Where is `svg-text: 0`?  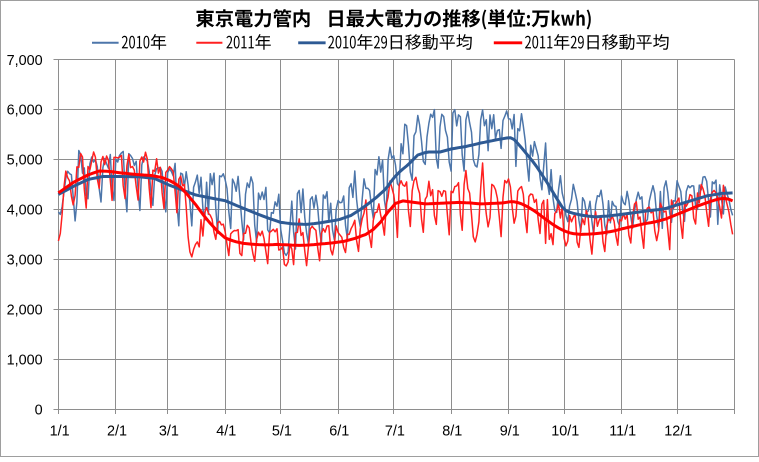
svg-text: 0 is located at coordinates (39, 410).